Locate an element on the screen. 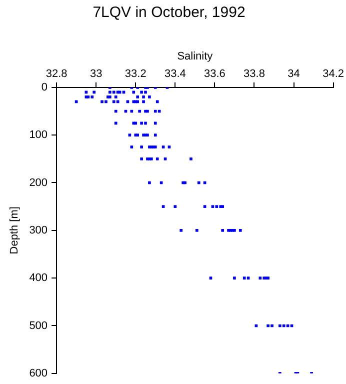 This screenshot has width=346, height=384. x-axis-title: Salinity is located at coordinates (195, 56).